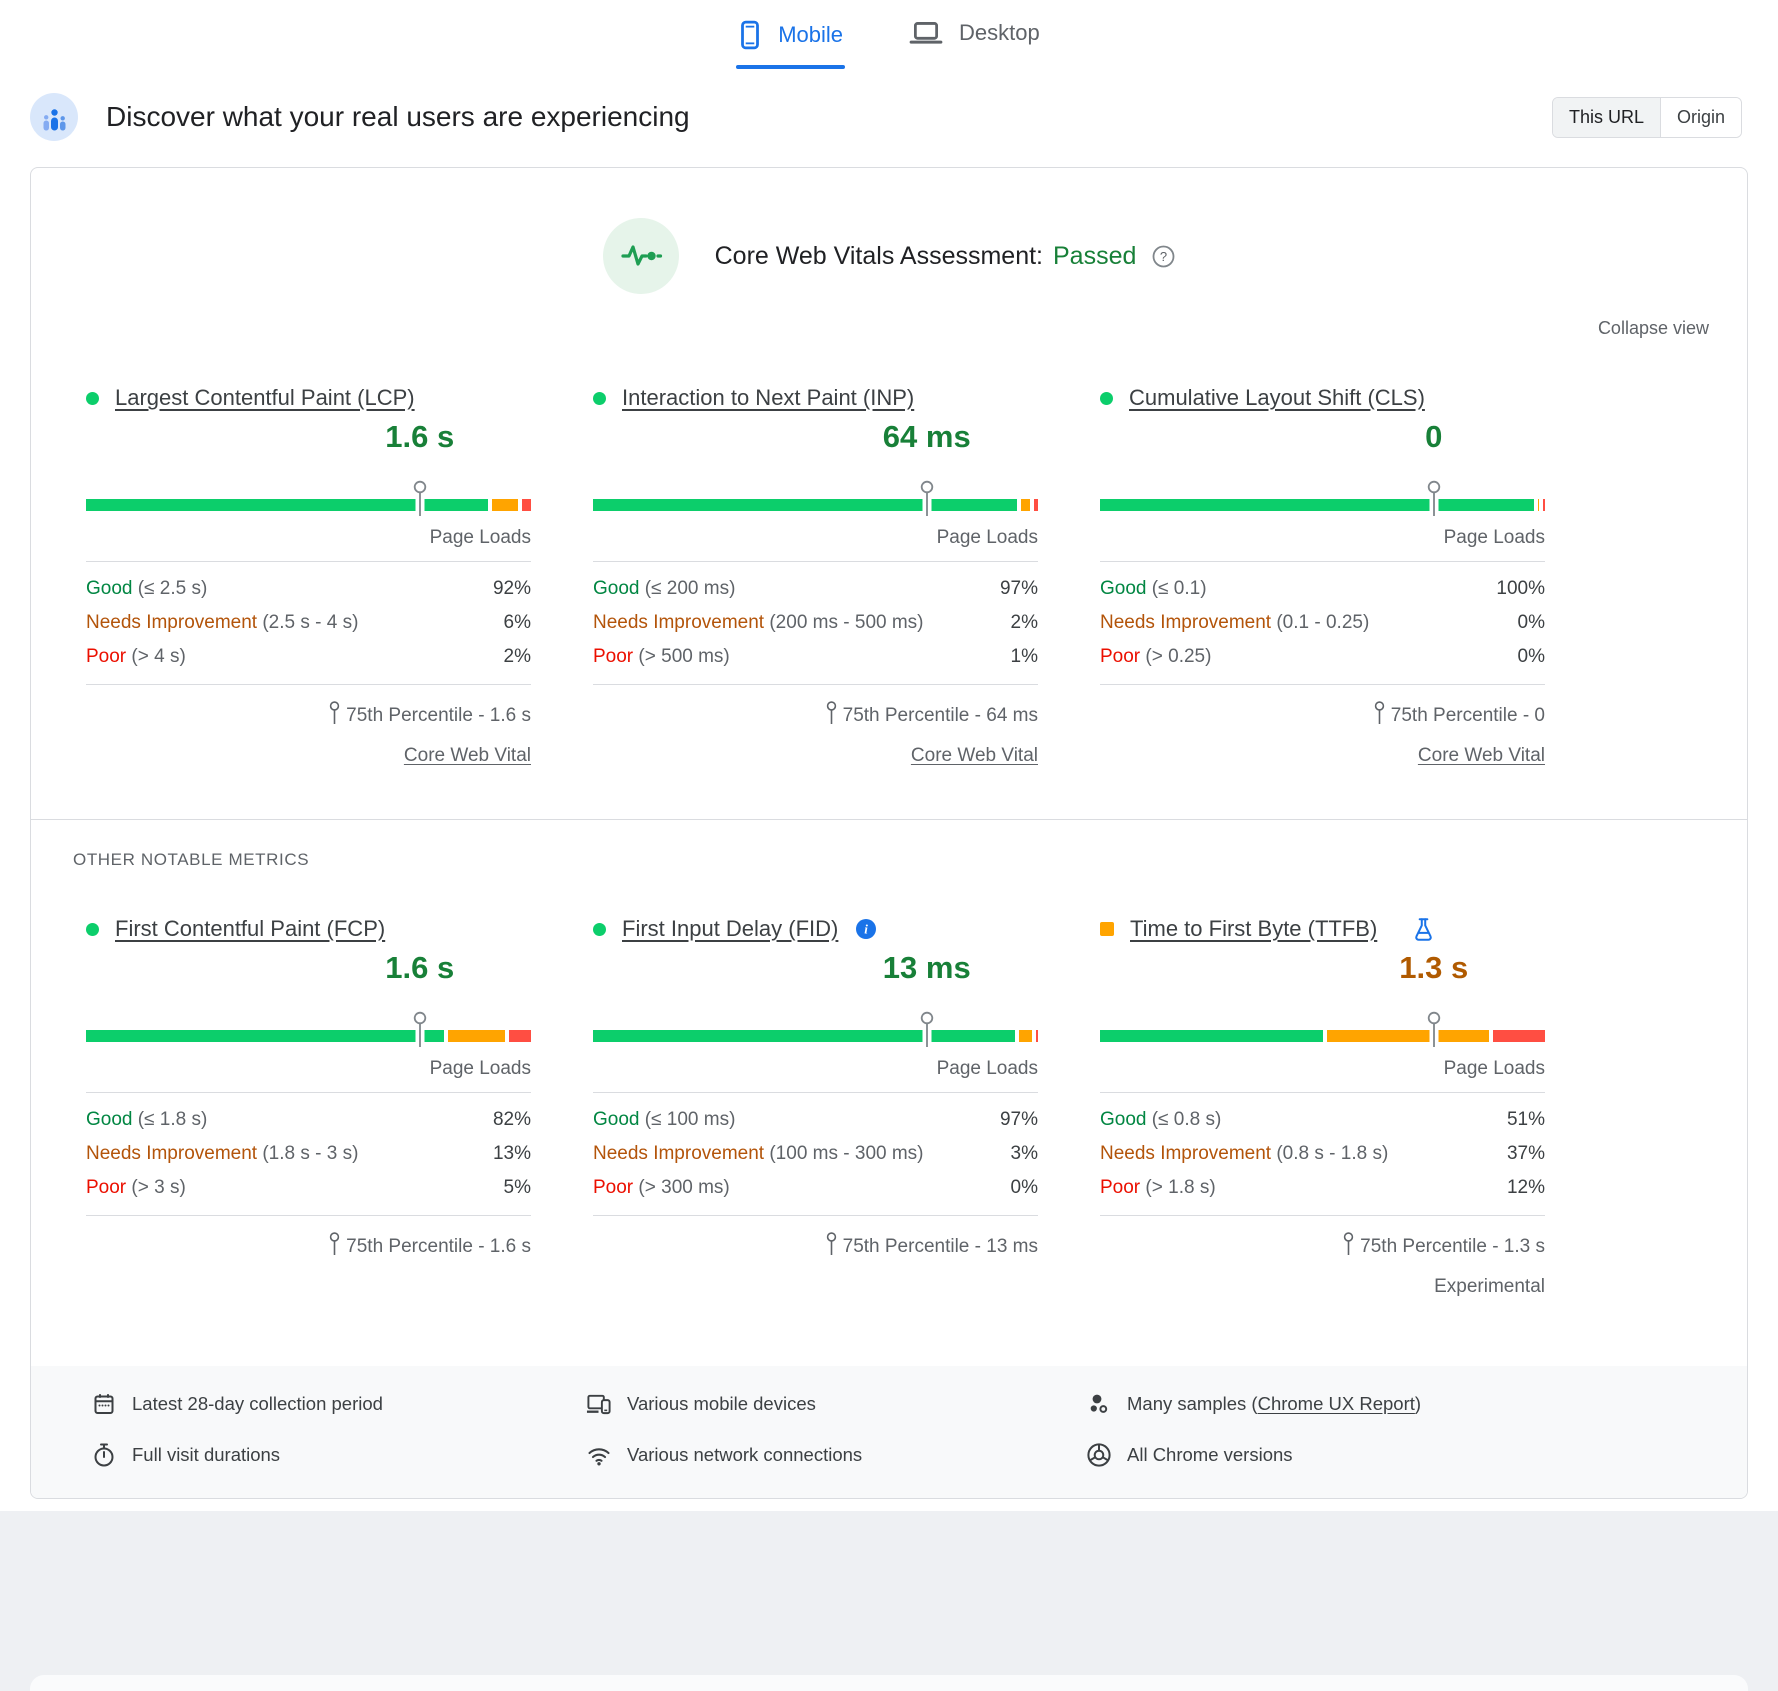 The image size is (1778, 1691). Describe the element at coordinates (511, 588) in the screenshot. I see `bucket-percentage: 92%` at that location.